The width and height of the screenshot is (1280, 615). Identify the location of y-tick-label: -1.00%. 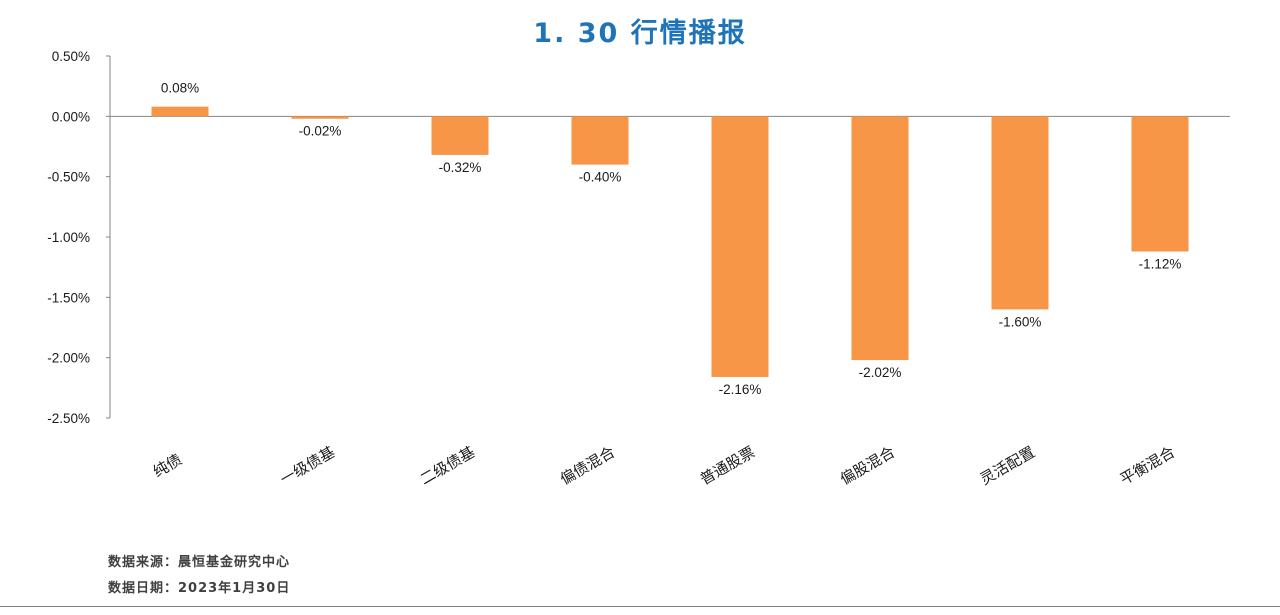
(68, 237).